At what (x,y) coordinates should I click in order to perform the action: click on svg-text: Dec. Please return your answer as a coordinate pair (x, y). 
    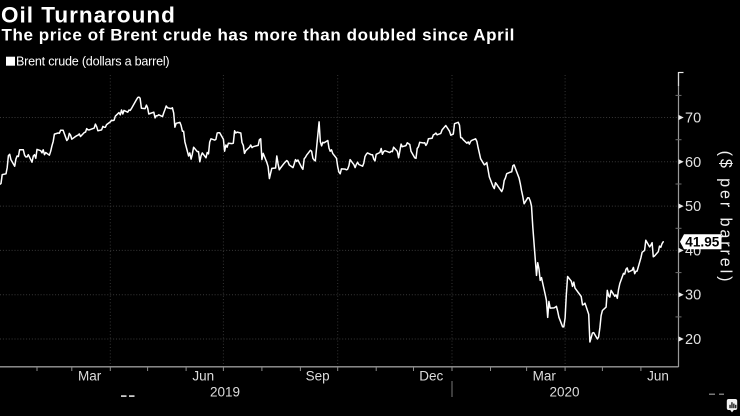
    Looking at the image, I should click on (431, 376).